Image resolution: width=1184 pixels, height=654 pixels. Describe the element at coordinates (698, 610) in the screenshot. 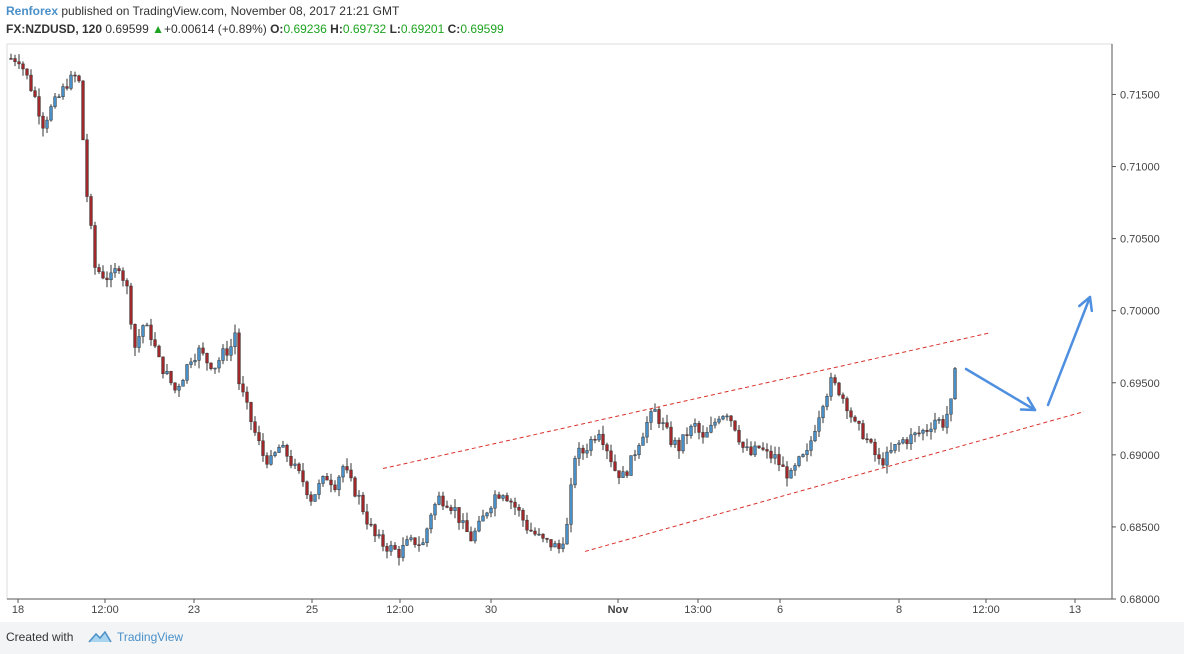

I see `x-tick-label: 13:00` at that location.